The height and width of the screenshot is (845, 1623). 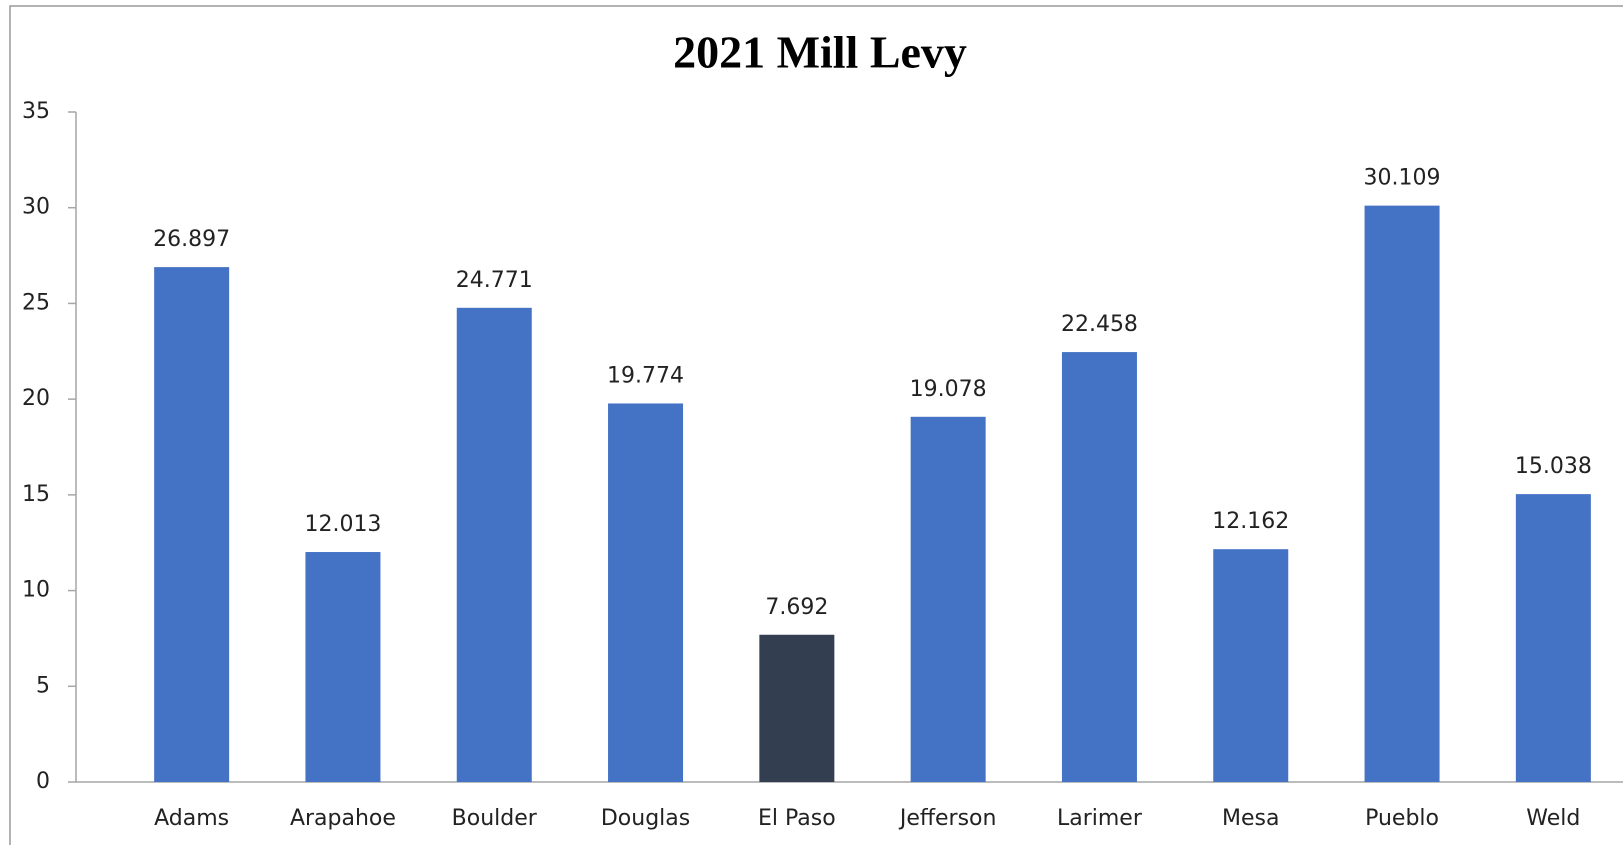 I want to click on y-tick-label: 15, so click(x=36, y=494).